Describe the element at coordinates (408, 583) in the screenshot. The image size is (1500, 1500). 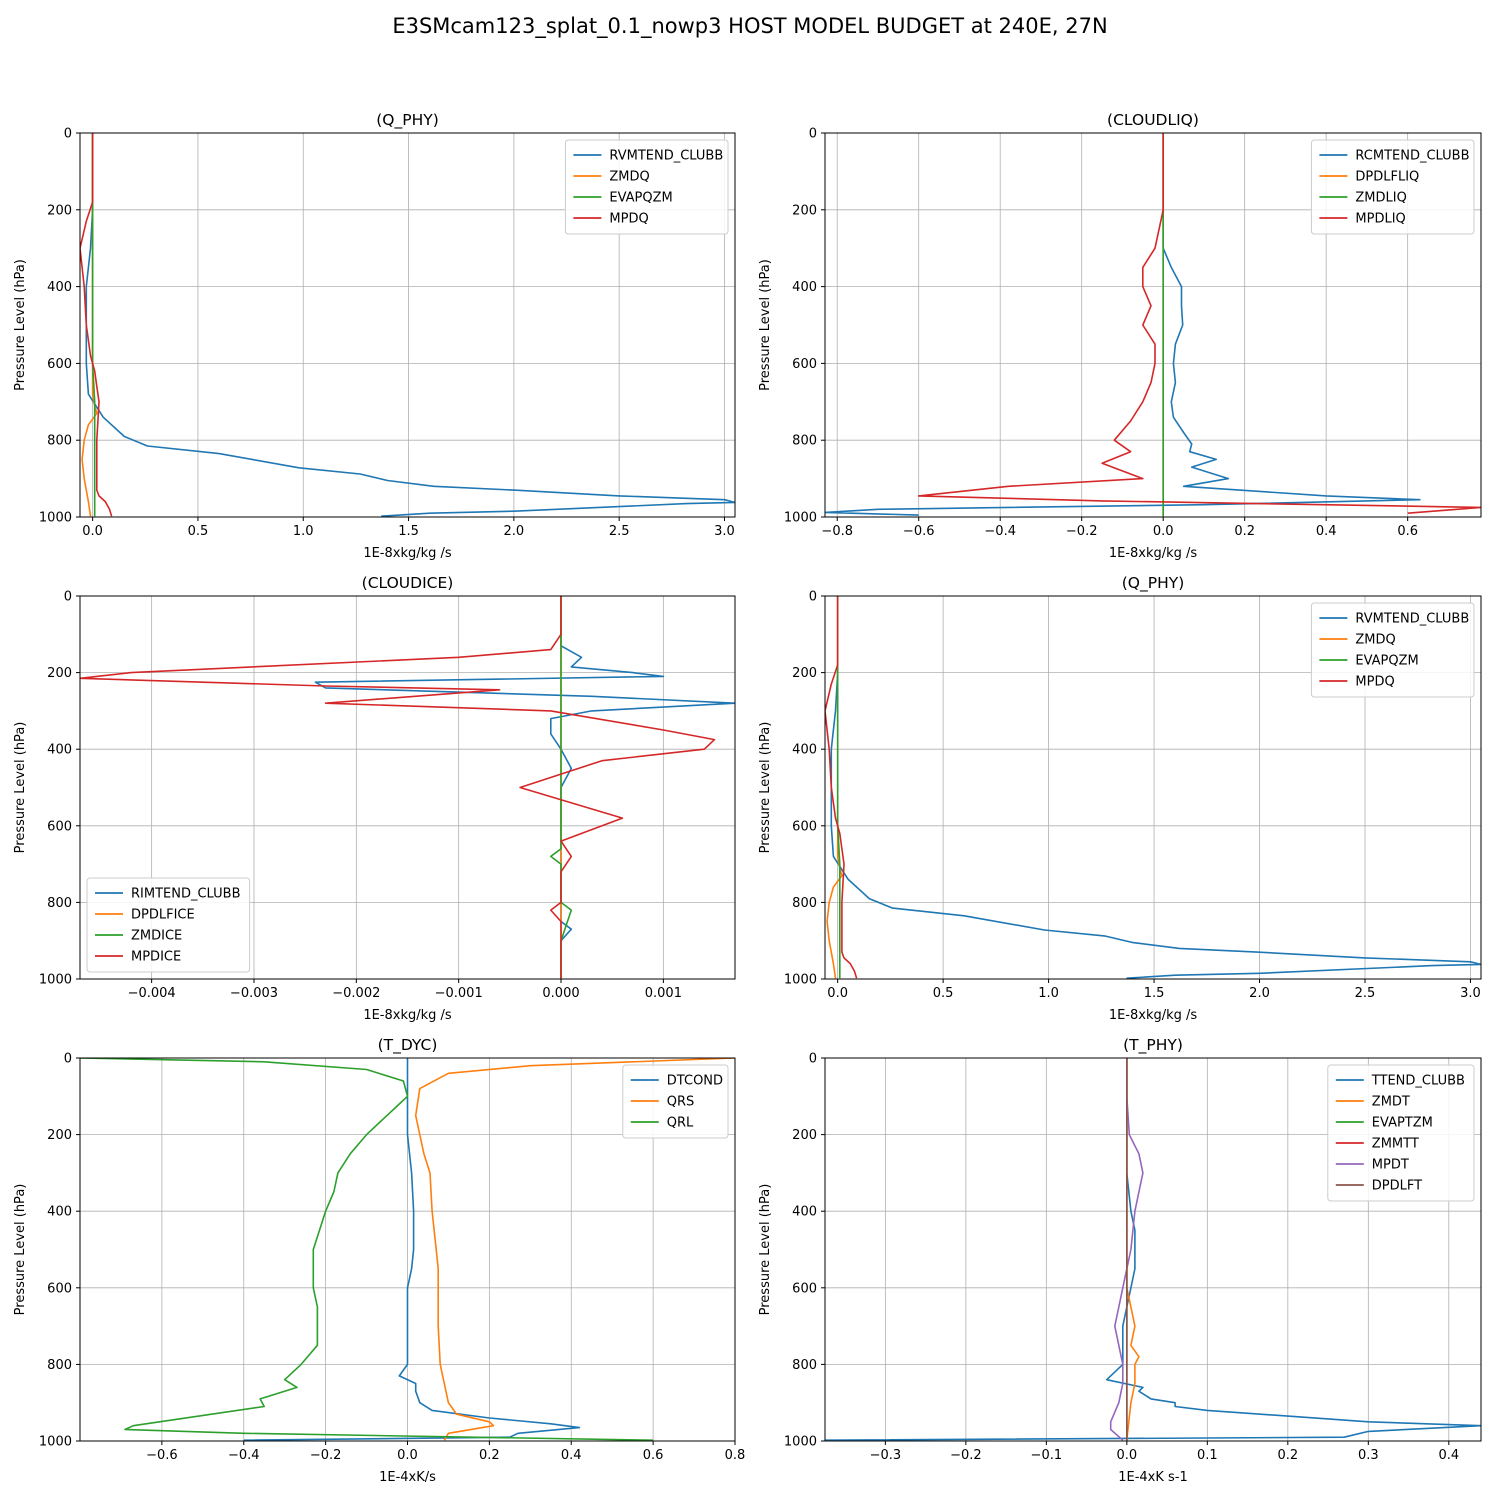
I see `chart-title: (CLOUDICE)` at that location.